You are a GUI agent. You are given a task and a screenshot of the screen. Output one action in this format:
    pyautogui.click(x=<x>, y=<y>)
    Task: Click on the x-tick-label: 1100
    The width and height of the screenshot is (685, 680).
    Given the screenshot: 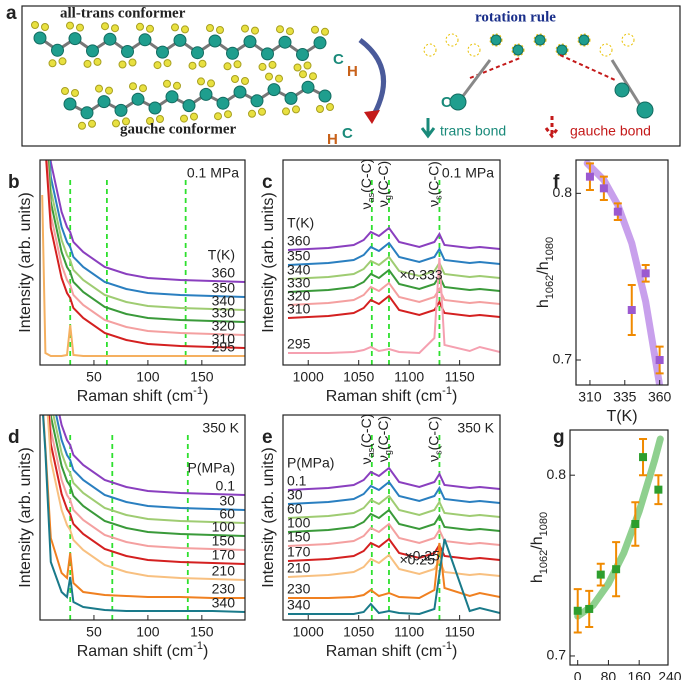 What is the action you would take?
    pyautogui.click(x=409, y=632)
    